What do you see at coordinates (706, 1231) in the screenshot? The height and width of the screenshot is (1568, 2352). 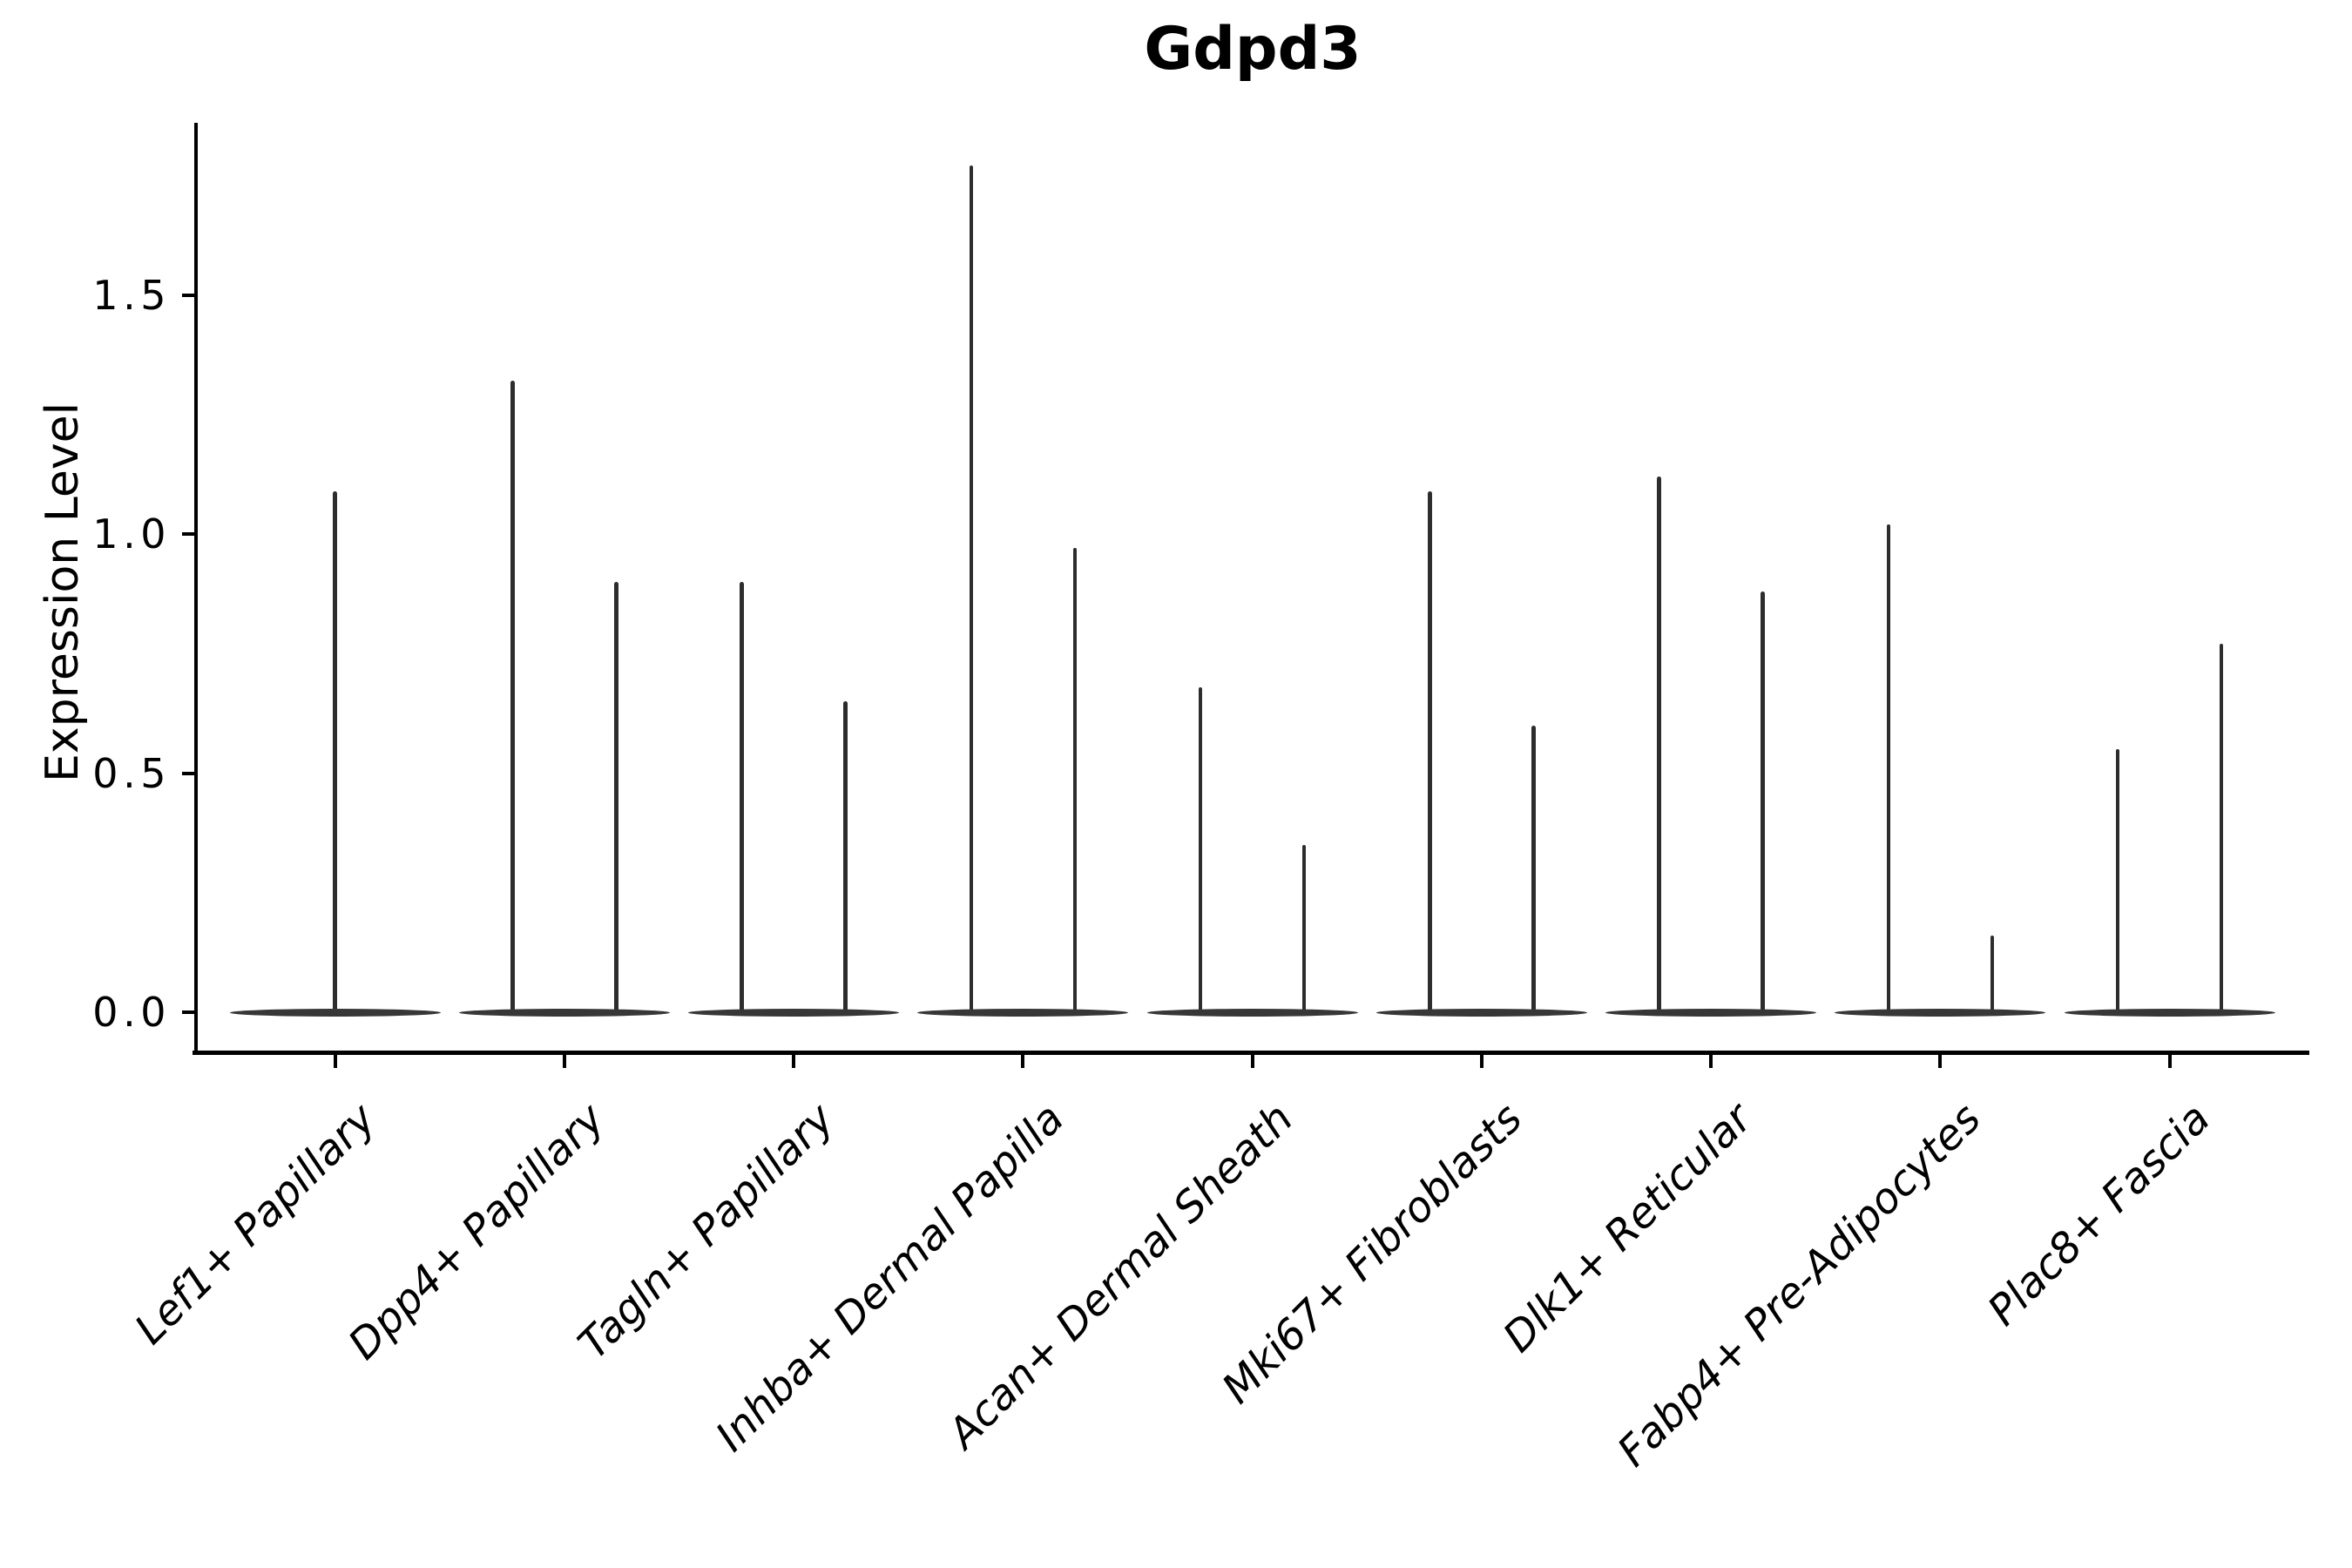 I see `x-tick-label: Tagln+ Papillary` at bounding box center [706, 1231].